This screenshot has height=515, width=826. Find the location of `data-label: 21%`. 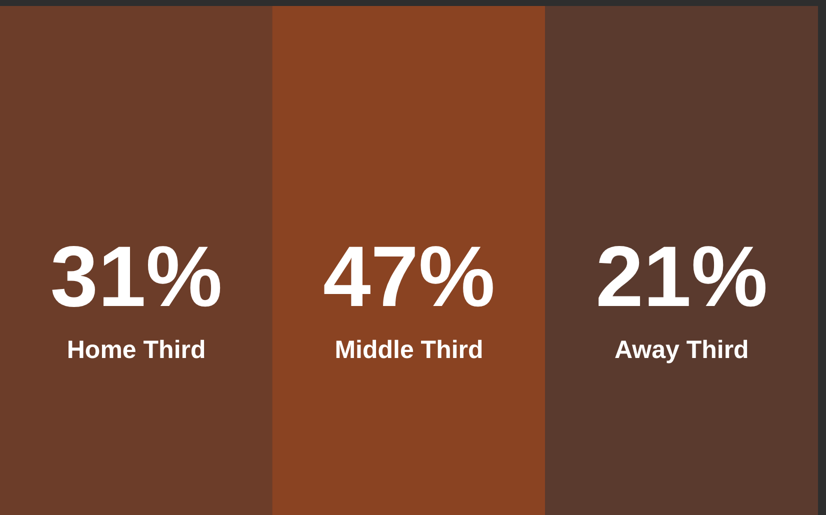

data-label: 21% is located at coordinates (682, 277).